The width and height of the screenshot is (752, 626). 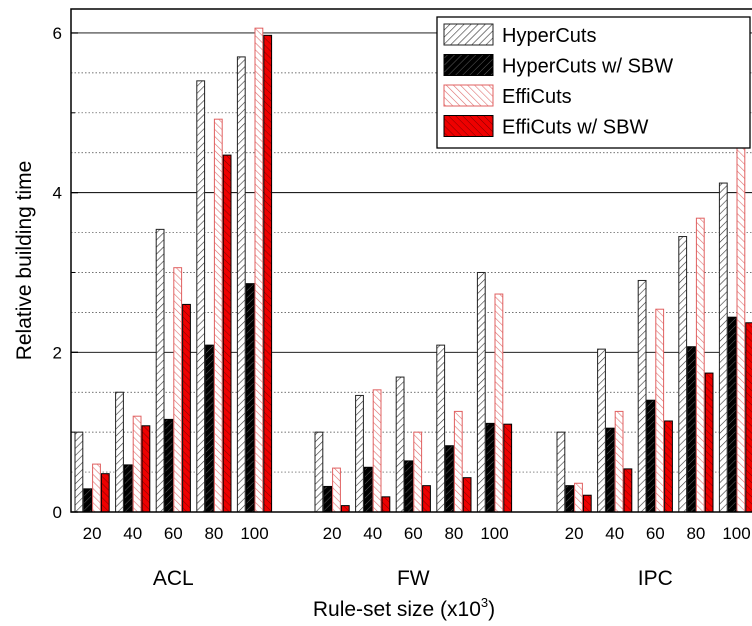 What do you see at coordinates (57, 33) in the screenshot?
I see `y-tick-label: 6` at bounding box center [57, 33].